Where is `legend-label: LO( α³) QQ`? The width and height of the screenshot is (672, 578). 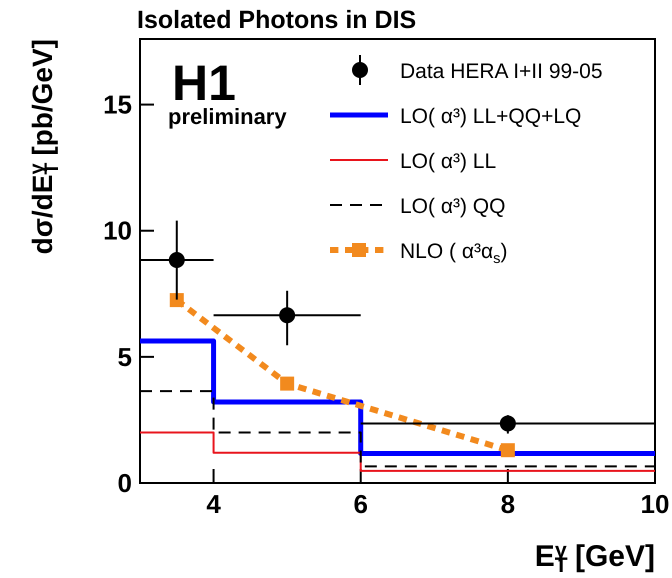 legend-label: LO( α³) QQ is located at coordinates (453, 206).